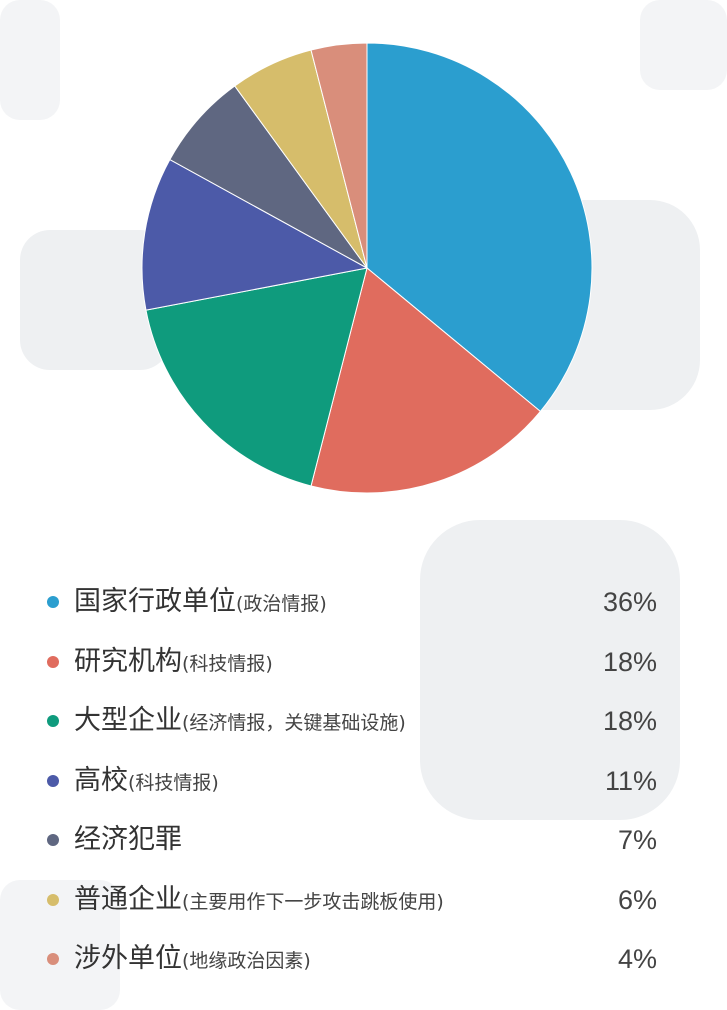  What do you see at coordinates (246, 961) in the screenshot?
I see `legend-label-note: (地缘政治因素)` at bounding box center [246, 961].